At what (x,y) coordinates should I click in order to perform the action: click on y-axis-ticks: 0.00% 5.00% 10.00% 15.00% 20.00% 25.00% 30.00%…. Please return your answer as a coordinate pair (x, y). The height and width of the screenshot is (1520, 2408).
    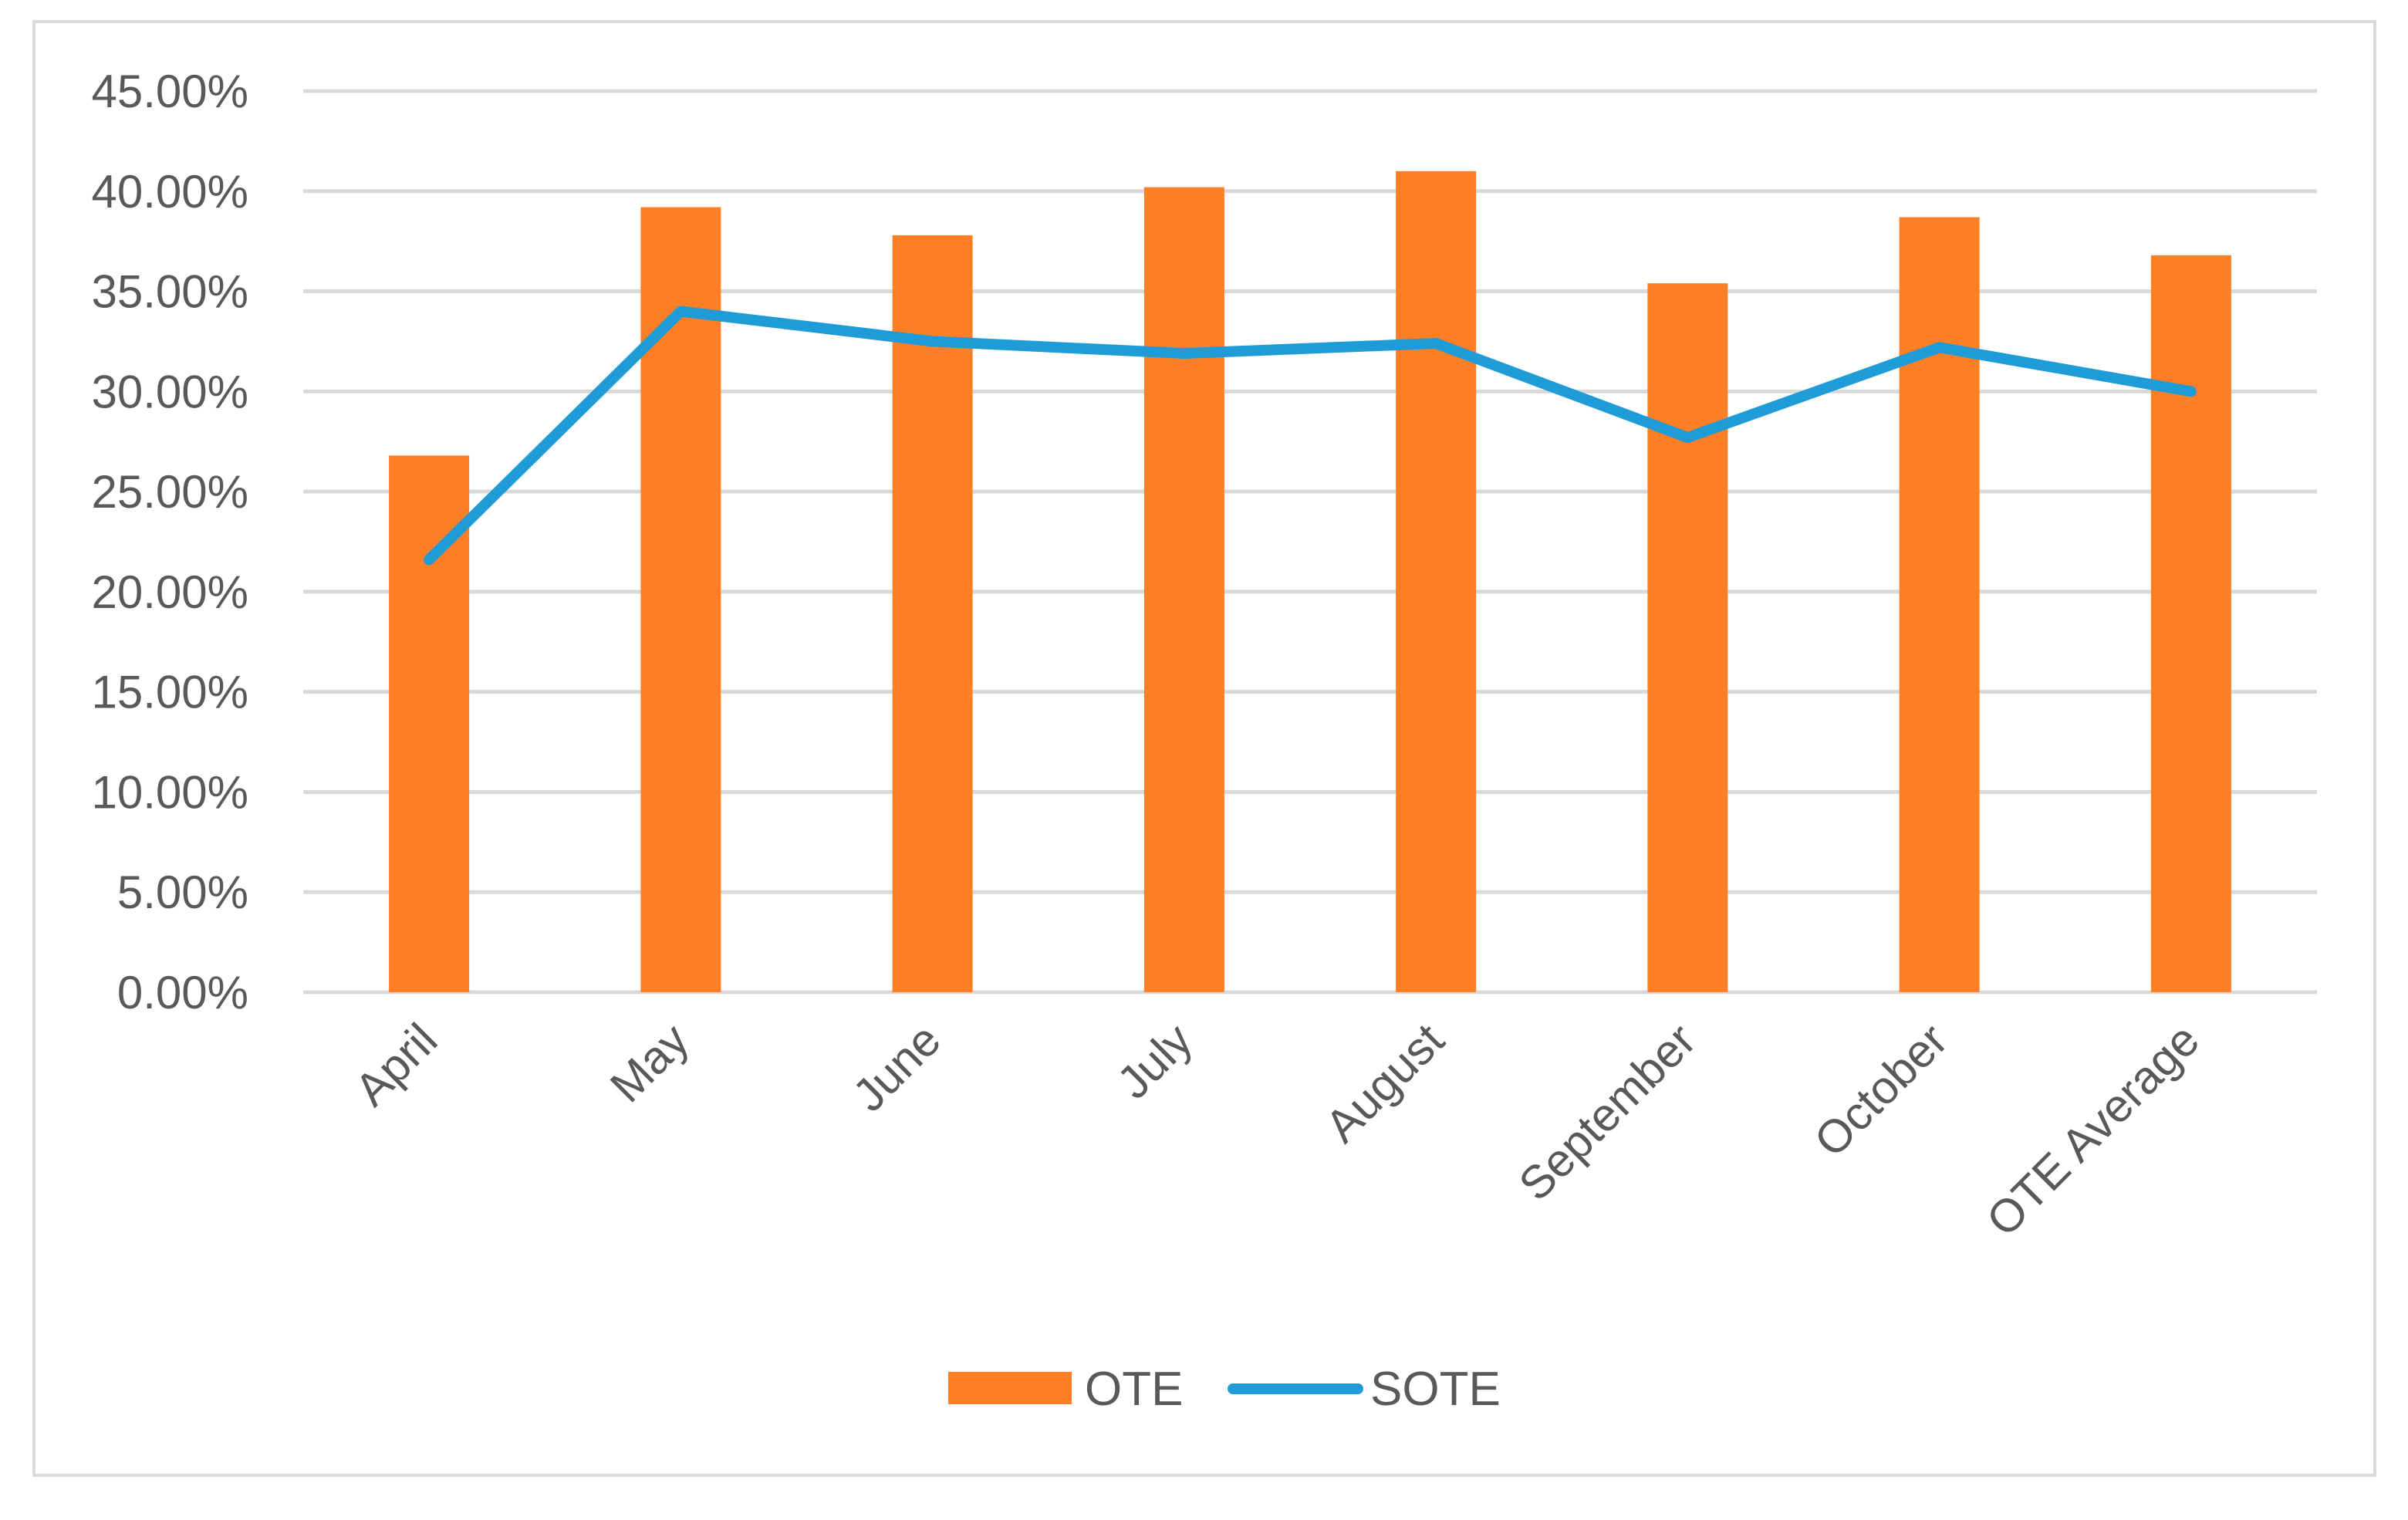
    Looking at the image, I should click on (170, 542).